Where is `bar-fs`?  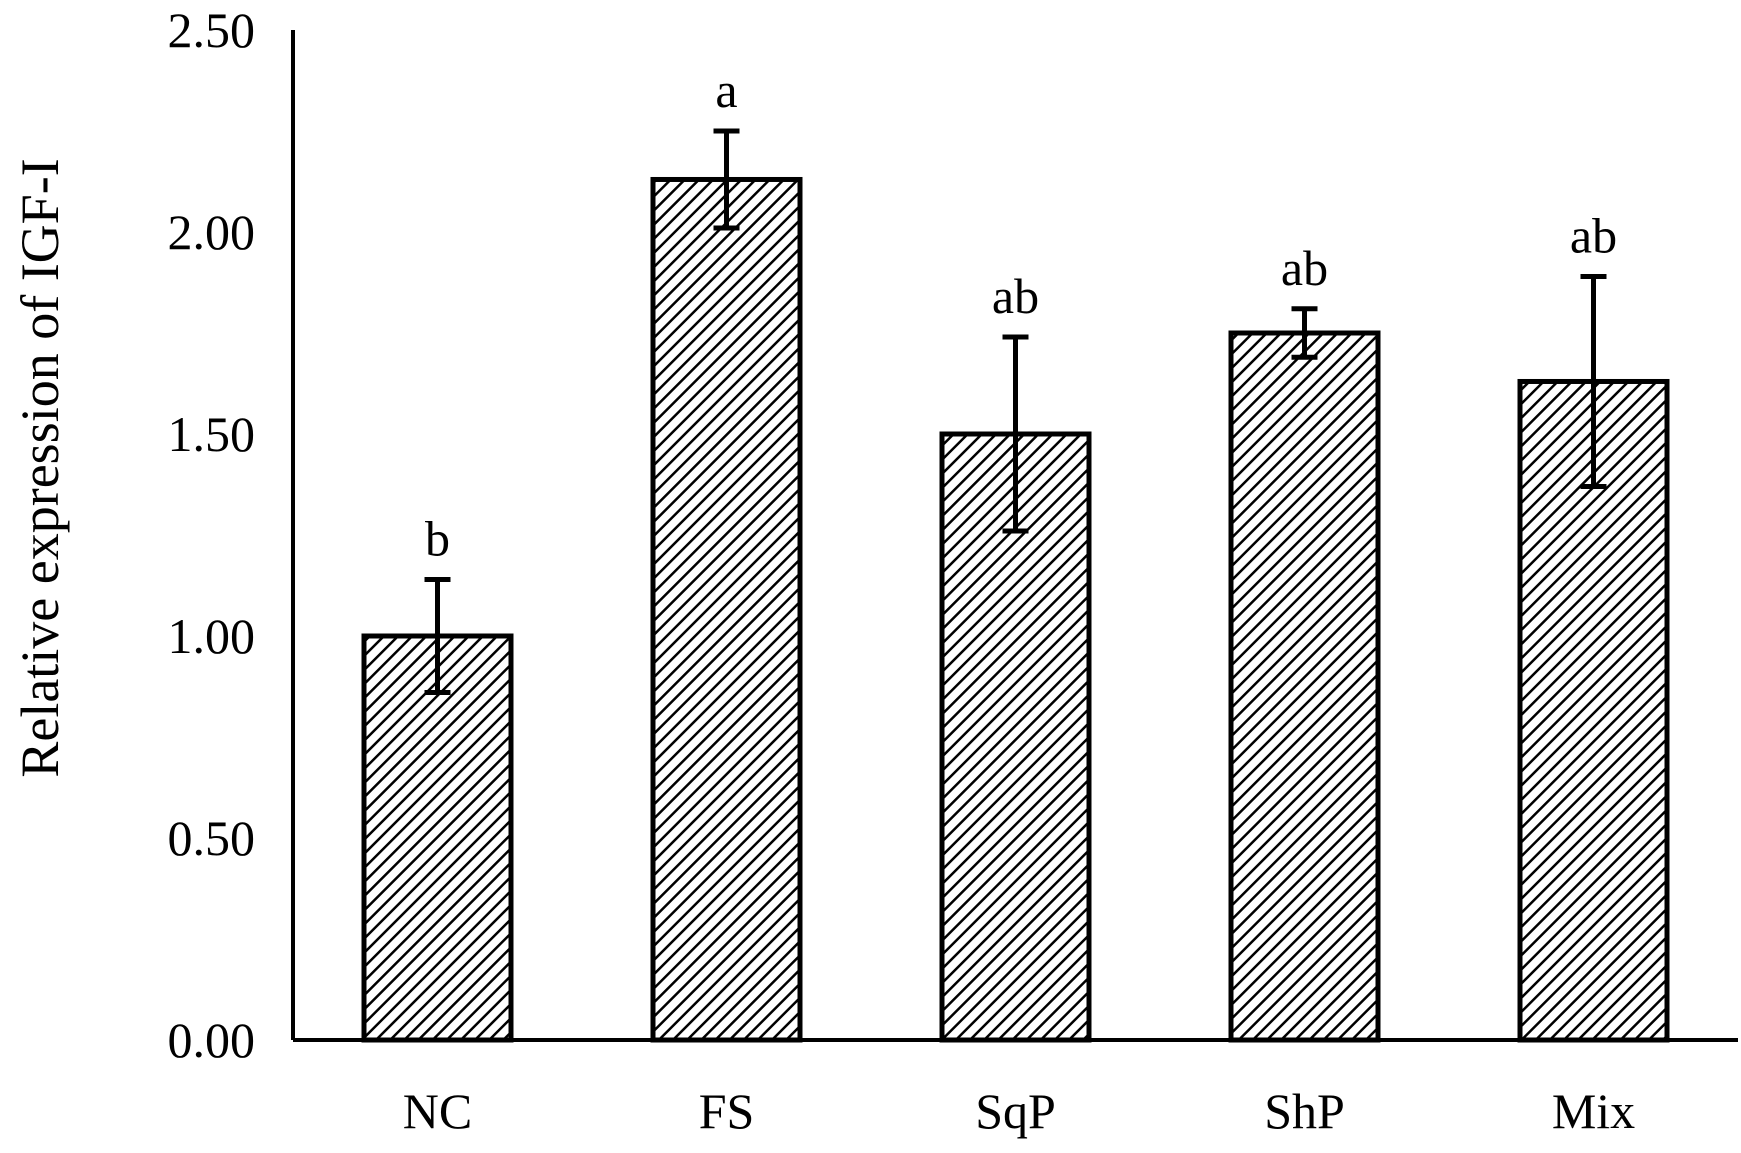 bar-fs is located at coordinates (726, 609).